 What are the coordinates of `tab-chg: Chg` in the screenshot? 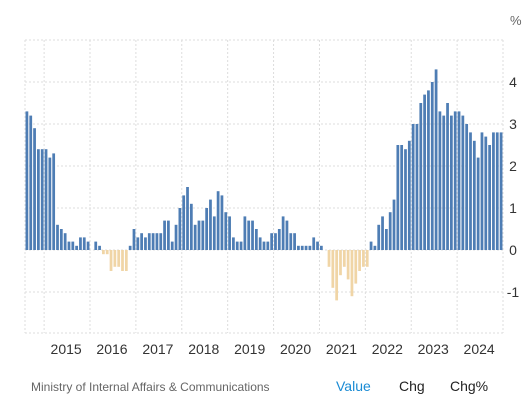 It's located at (412, 386).